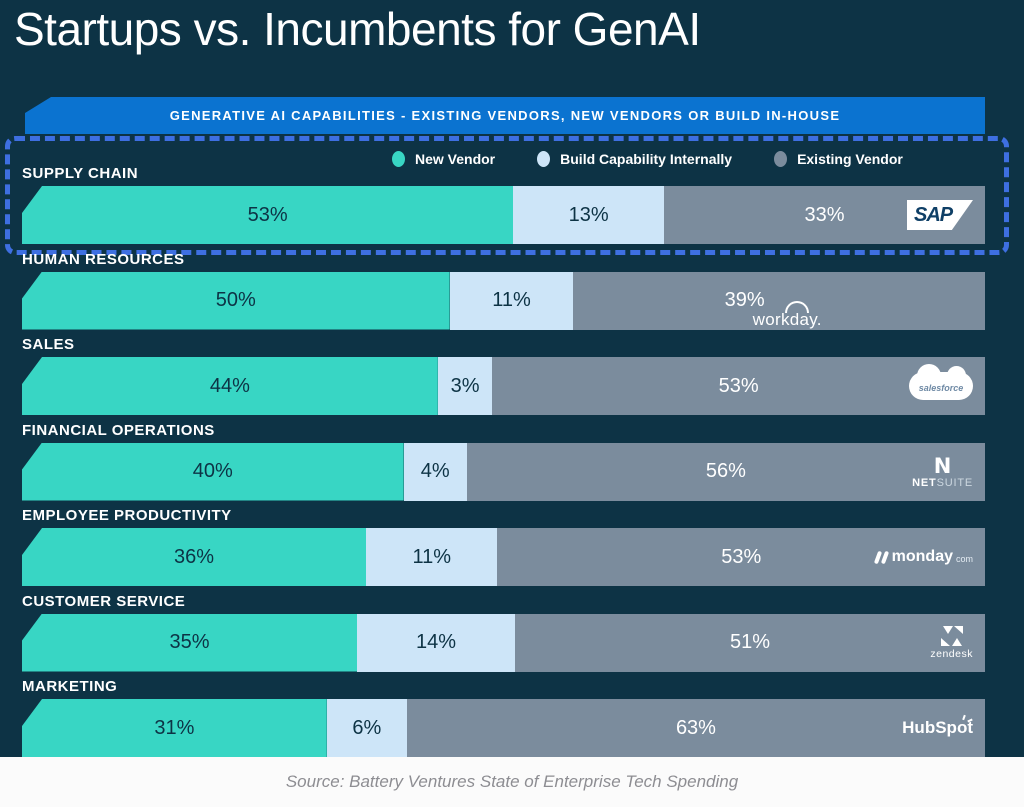  Describe the element at coordinates (970, 727) in the screenshot. I see `hubspot-logo-text: t` at that location.